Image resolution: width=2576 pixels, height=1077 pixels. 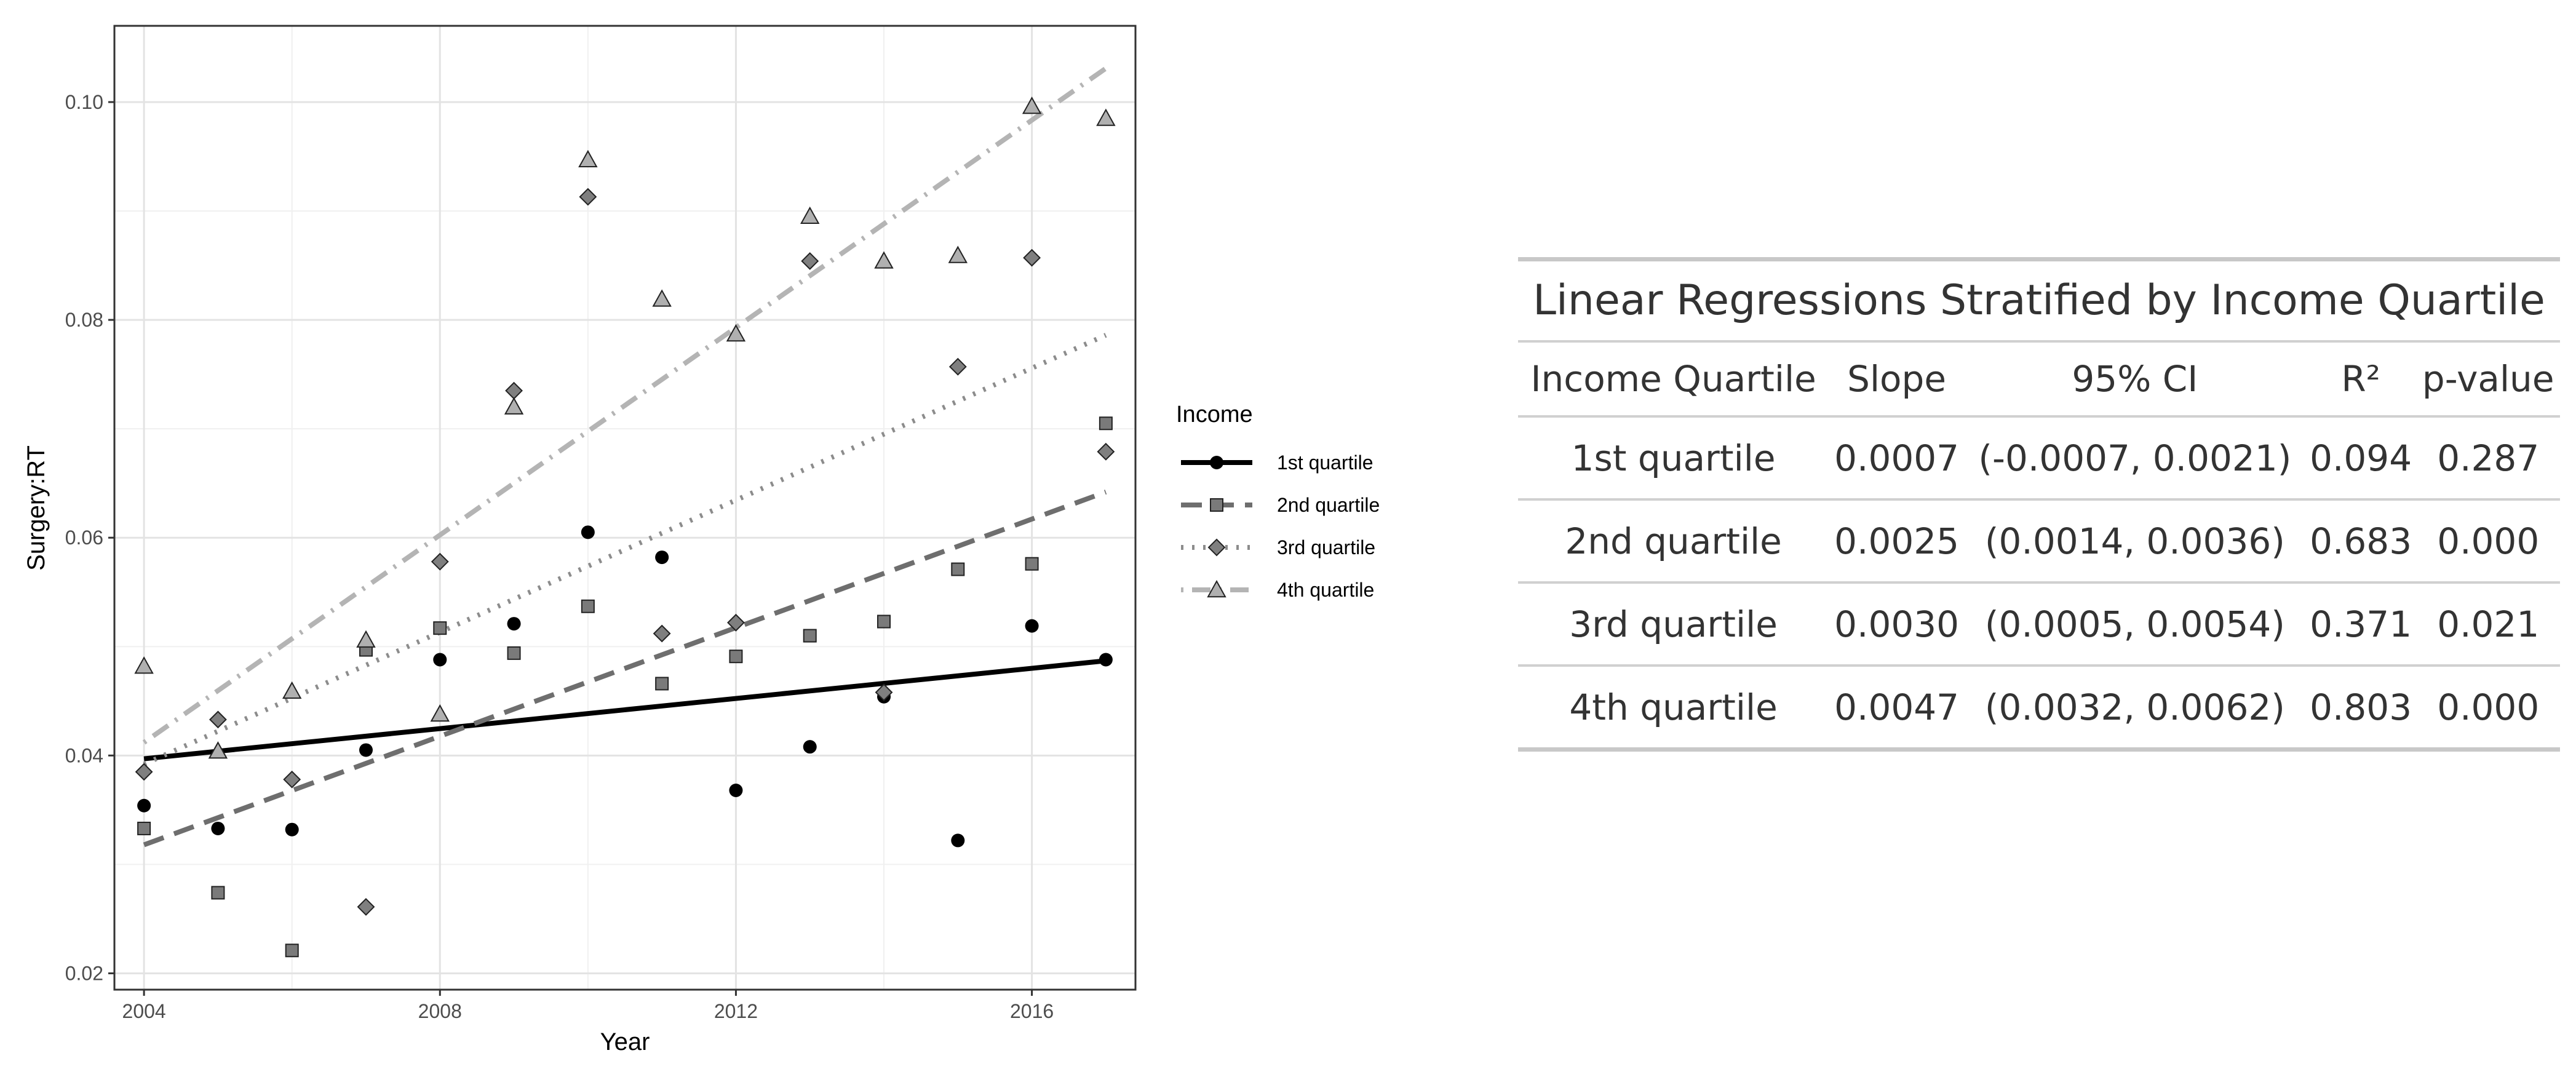 What do you see at coordinates (2488, 379) in the screenshot?
I see `column-header: p-value` at bounding box center [2488, 379].